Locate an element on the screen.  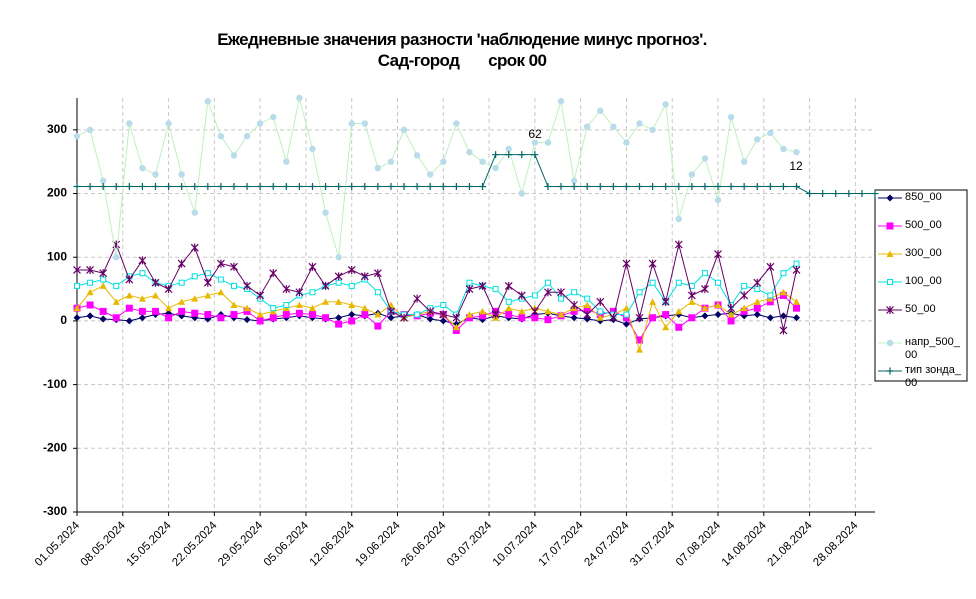
y-tick-label: 300 is located at coordinates (57, 129).